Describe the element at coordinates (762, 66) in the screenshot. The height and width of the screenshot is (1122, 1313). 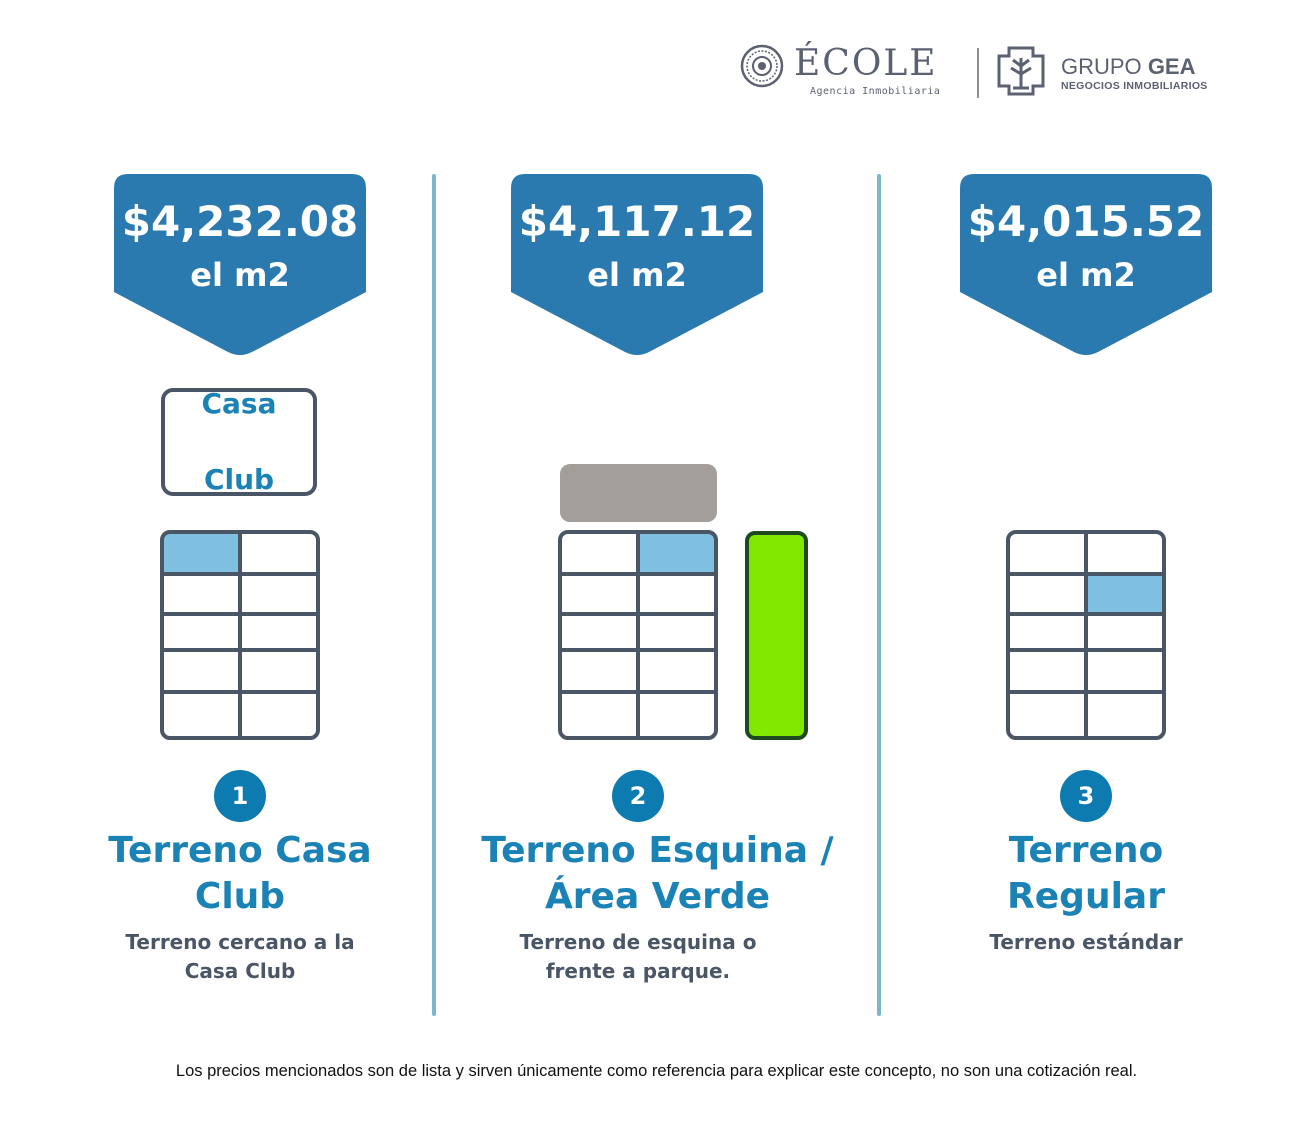
I see `ecole-seal-icon` at that location.